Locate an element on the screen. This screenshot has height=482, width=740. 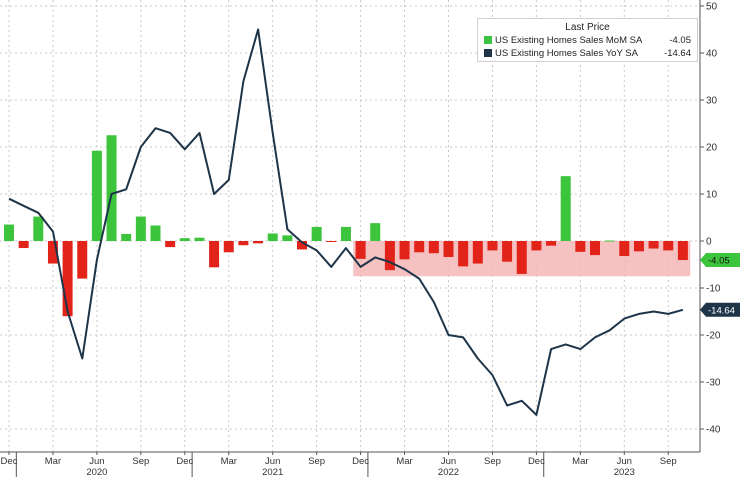
y-tick-label: 40 is located at coordinates (712, 54).